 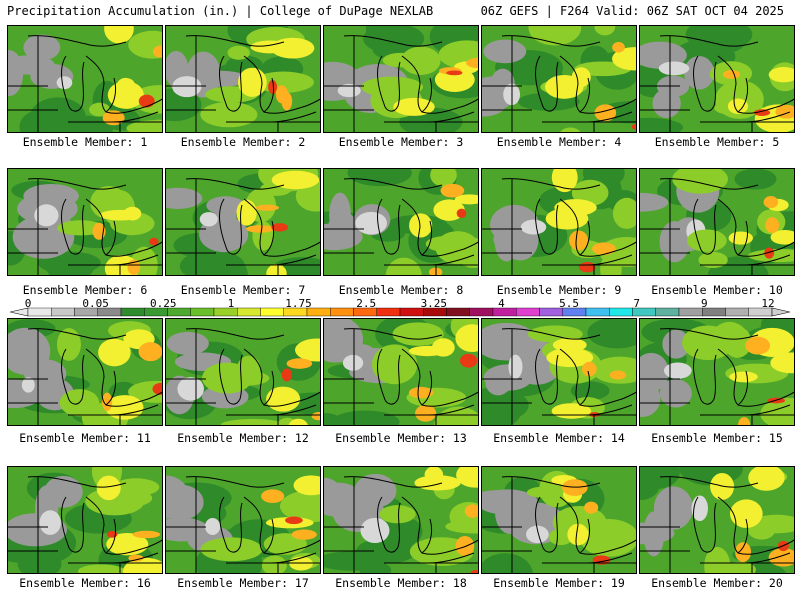 What do you see at coordinates (28, 303) in the screenshot?
I see `colorbar-tick-label: 0` at bounding box center [28, 303].